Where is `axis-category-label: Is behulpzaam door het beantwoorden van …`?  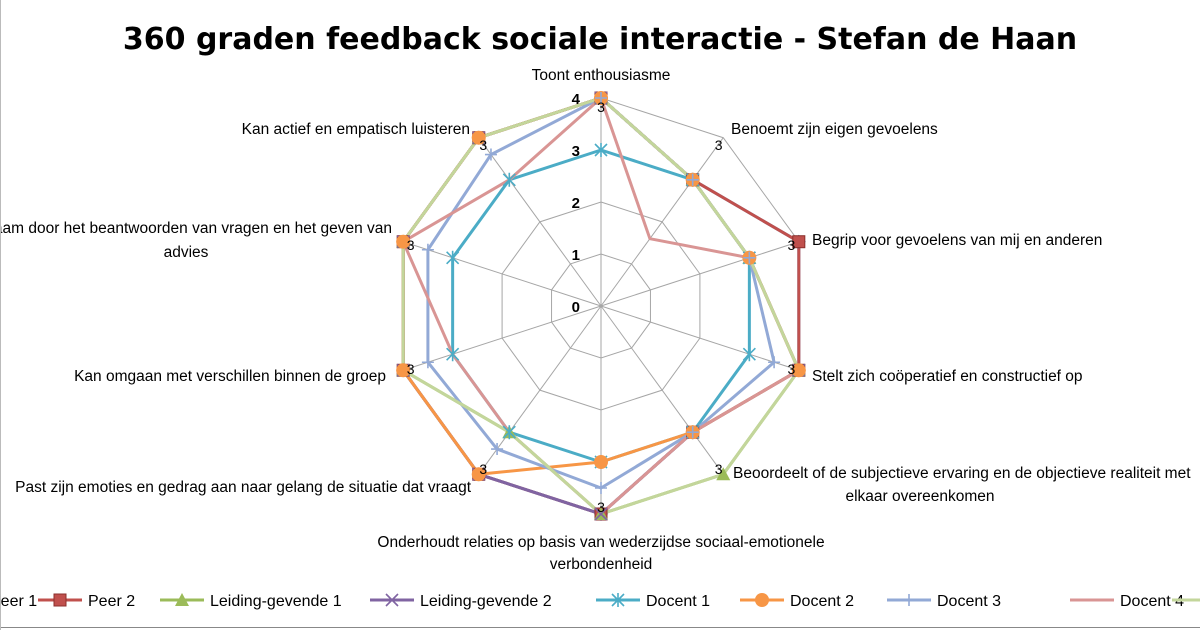 axis-category-label: Is behulpzaam door het beantwoorden van … is located at coordinates (196, 228).